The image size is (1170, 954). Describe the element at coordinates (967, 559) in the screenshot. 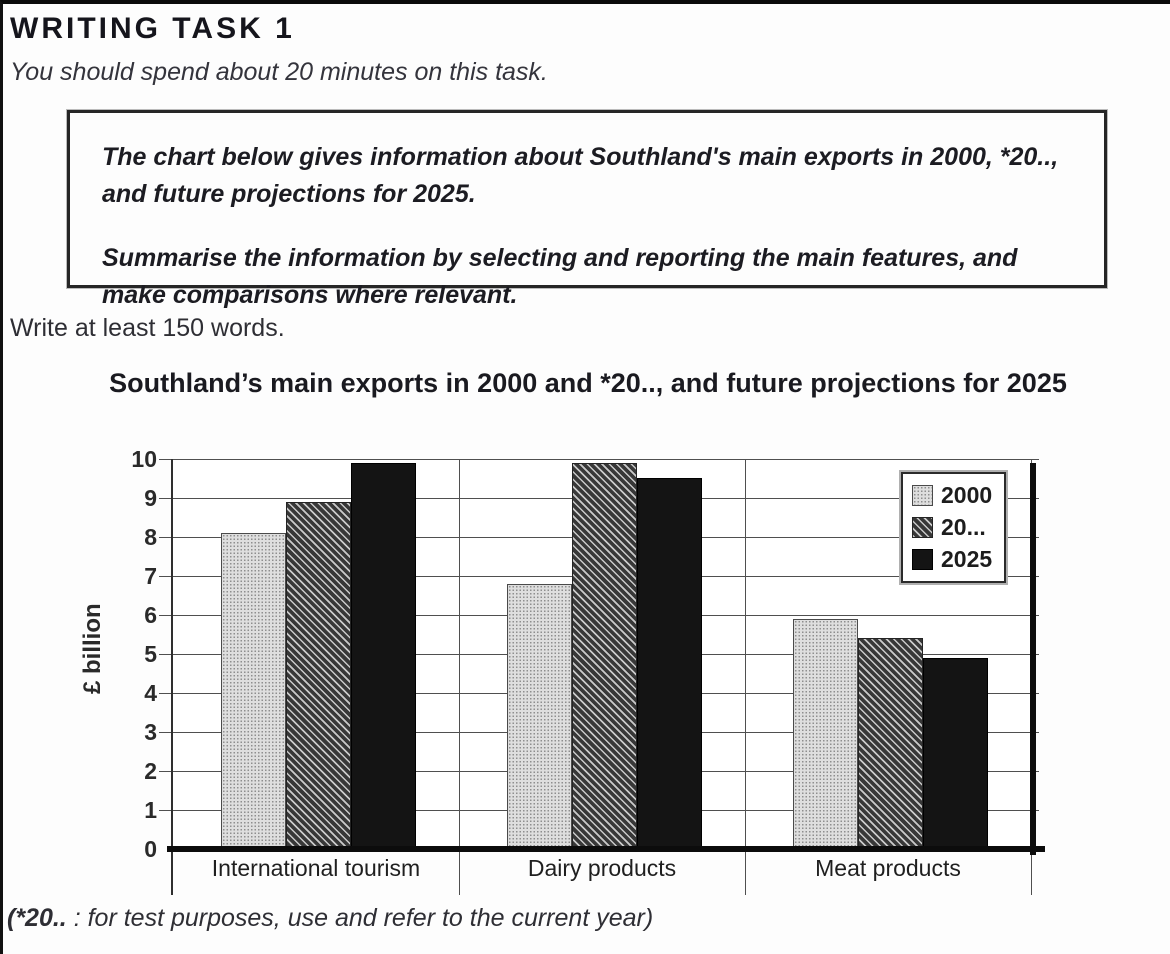

I see `legend-label: 2025` at that location.